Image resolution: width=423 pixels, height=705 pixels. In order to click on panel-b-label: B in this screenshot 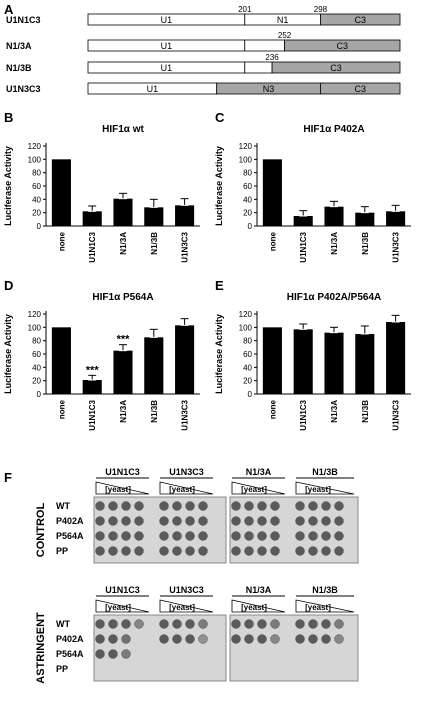, I will do `click(9, 117)`.